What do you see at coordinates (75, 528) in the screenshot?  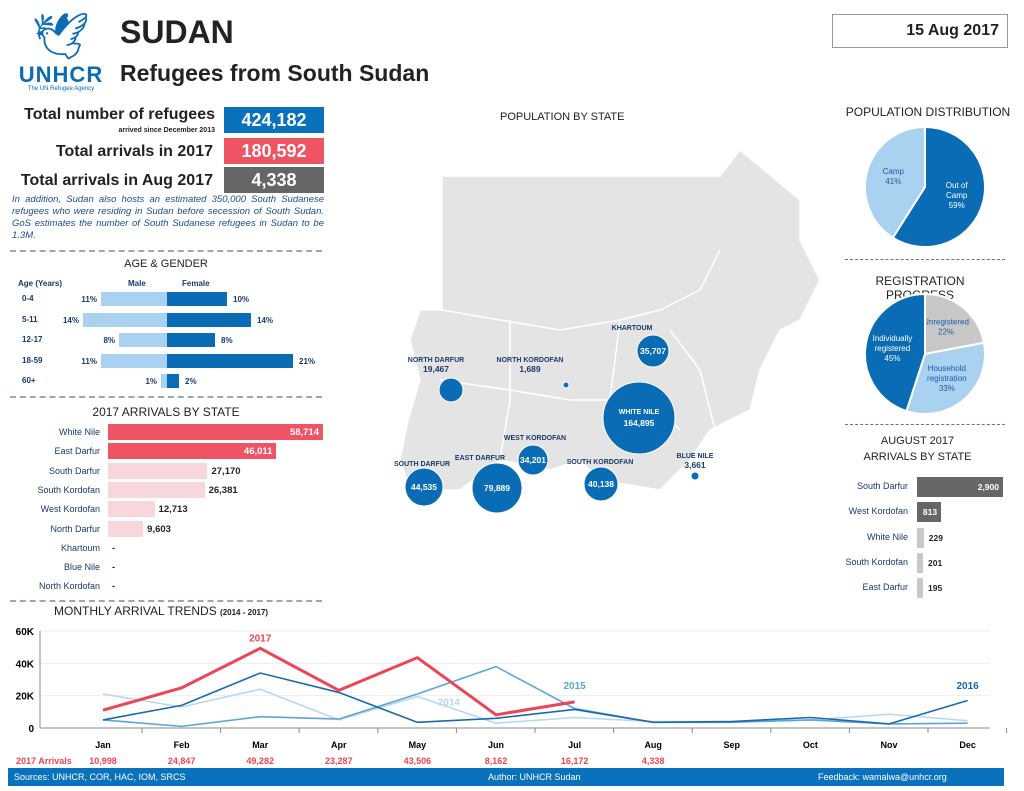 I see `state-label: North Darfur` at bounding box center [75, 528].